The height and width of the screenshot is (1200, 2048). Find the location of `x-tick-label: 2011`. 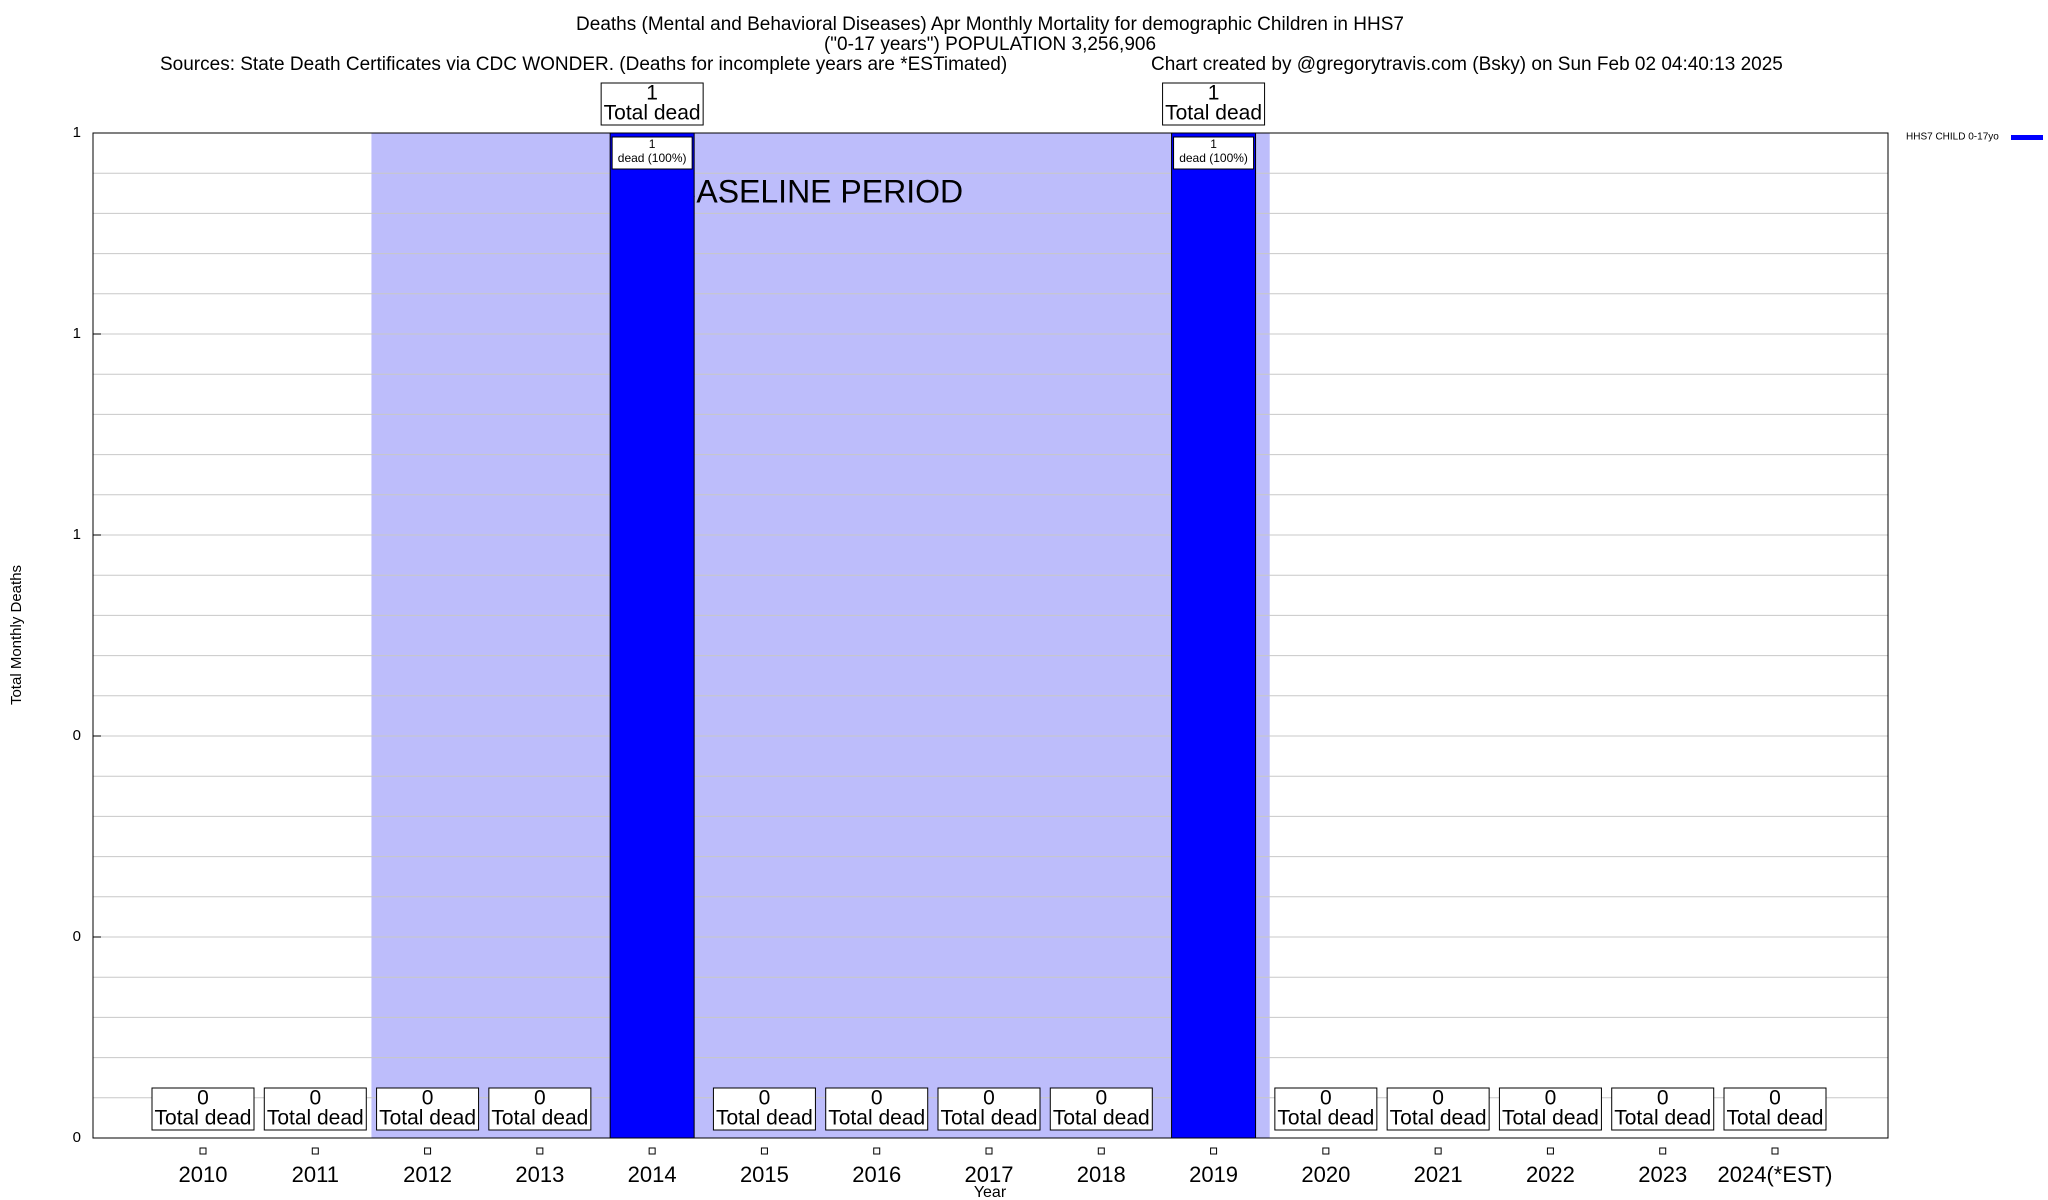

x-tick-label: 2011 is located at coordinates (315, 1174).